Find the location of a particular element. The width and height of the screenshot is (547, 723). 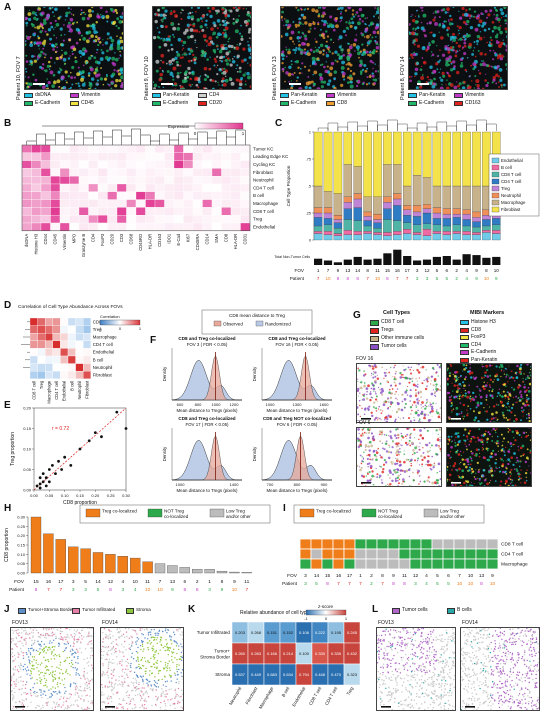

patient-label: 8 is located at coordinates (184, 590).